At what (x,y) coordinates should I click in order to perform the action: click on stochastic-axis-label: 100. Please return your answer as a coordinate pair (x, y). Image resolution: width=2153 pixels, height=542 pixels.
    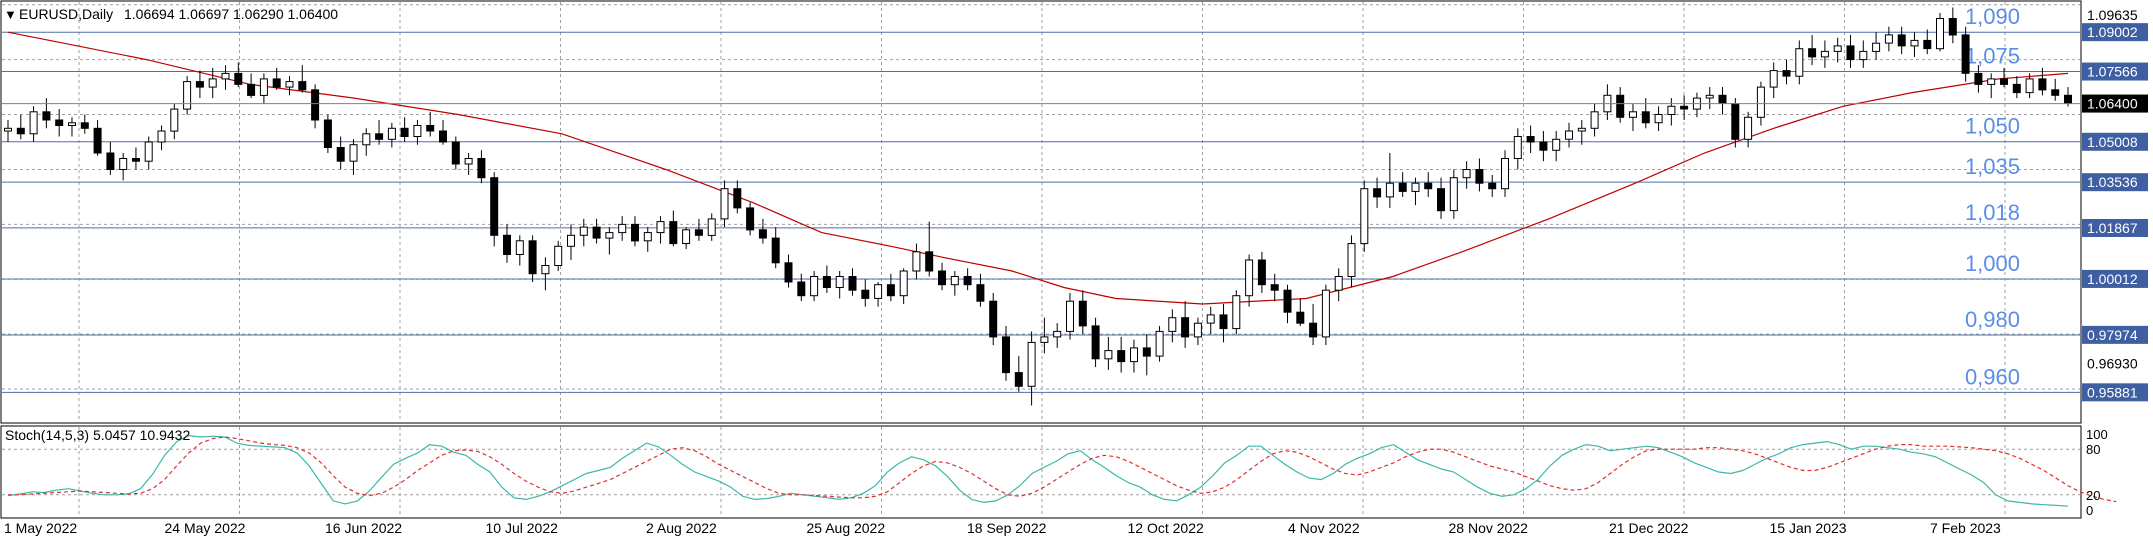
    Looking at the image, I should click on (2097, 434).